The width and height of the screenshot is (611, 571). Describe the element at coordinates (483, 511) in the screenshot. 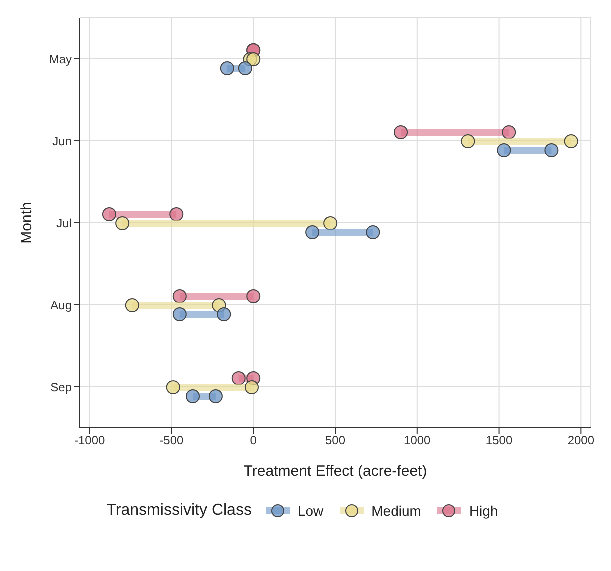

I see `legend-label: High` at that location.